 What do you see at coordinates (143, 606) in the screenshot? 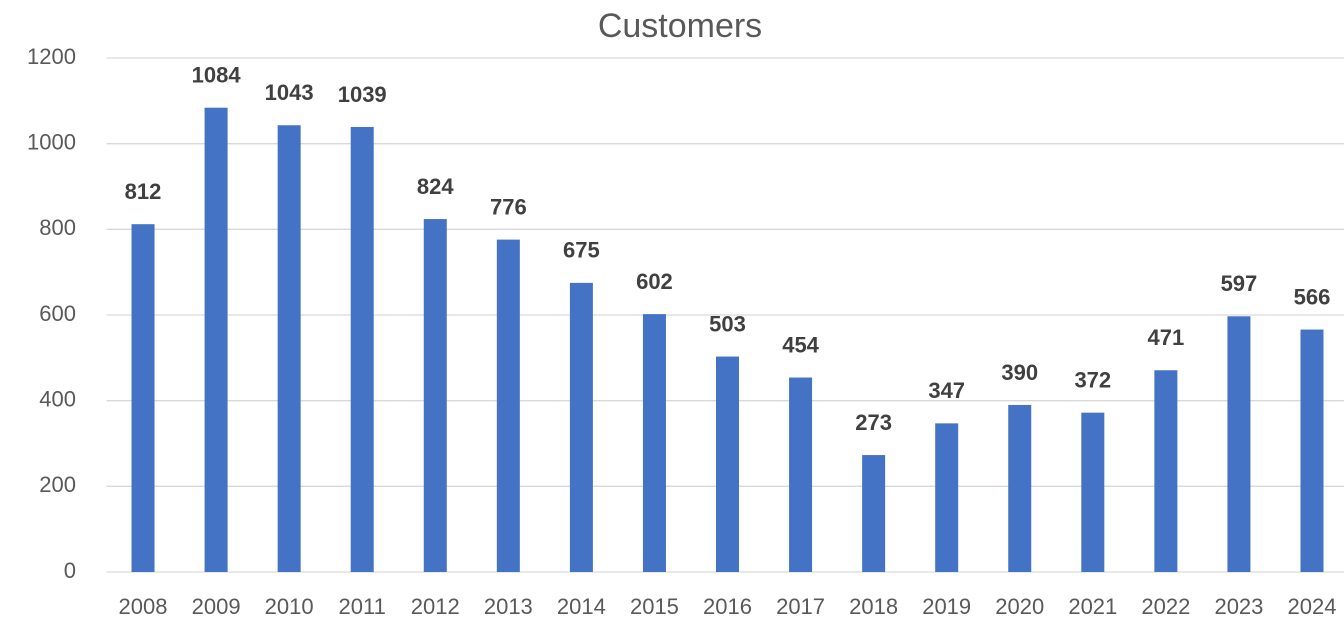
I see `x-tick-label: 2008` at bounding box center [143, 606].